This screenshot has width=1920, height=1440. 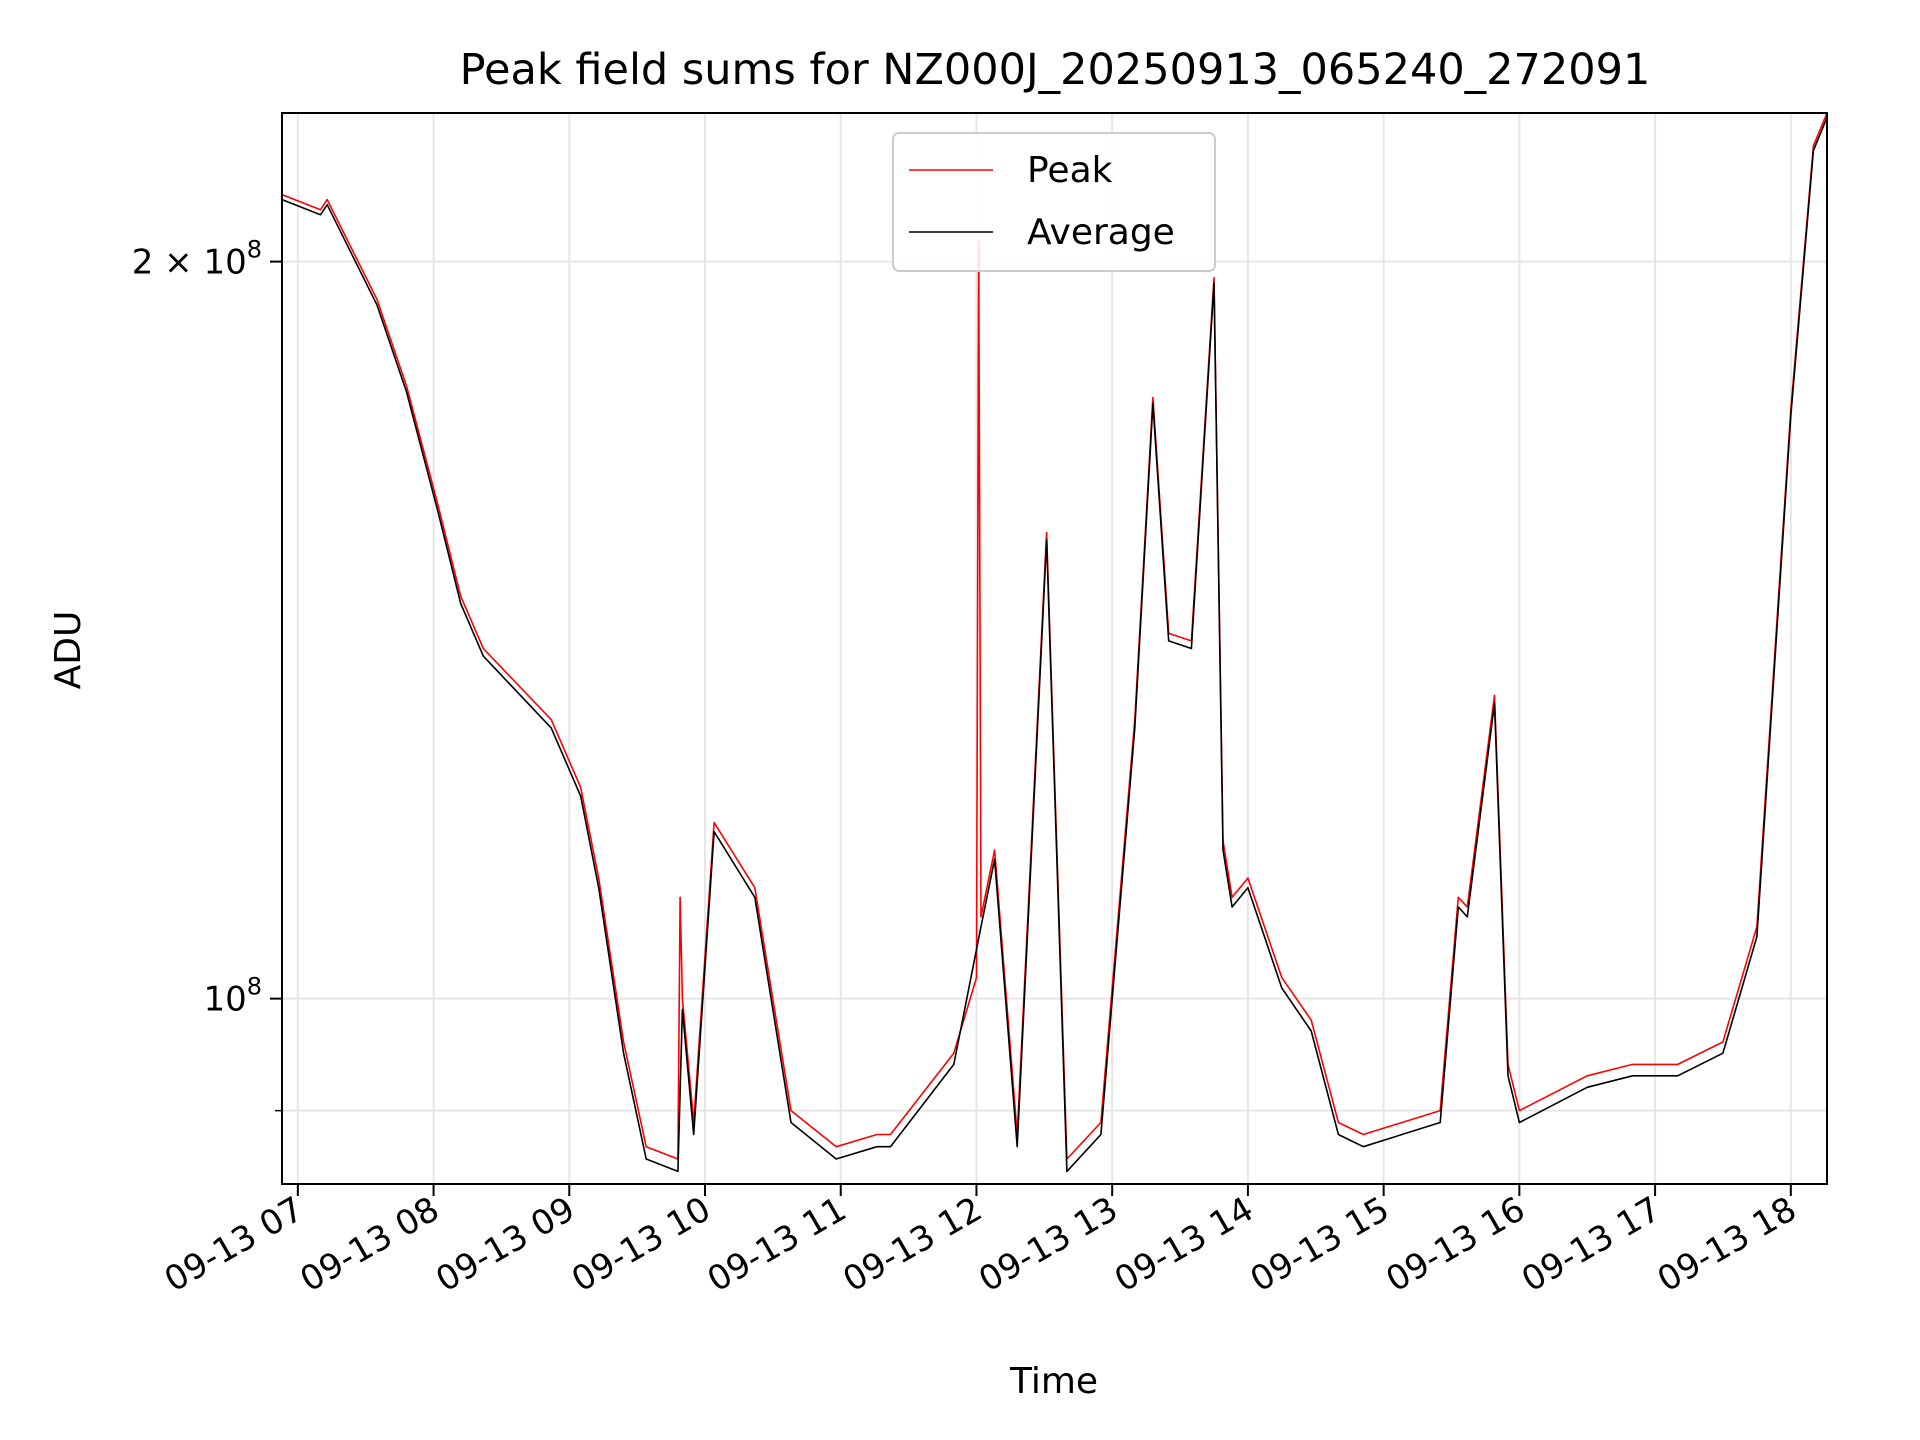 What do you see at coordinates (1070, 170) in the screenshot?
I see `legend-label-peak: Peak` at bounding box center [1070, 170].